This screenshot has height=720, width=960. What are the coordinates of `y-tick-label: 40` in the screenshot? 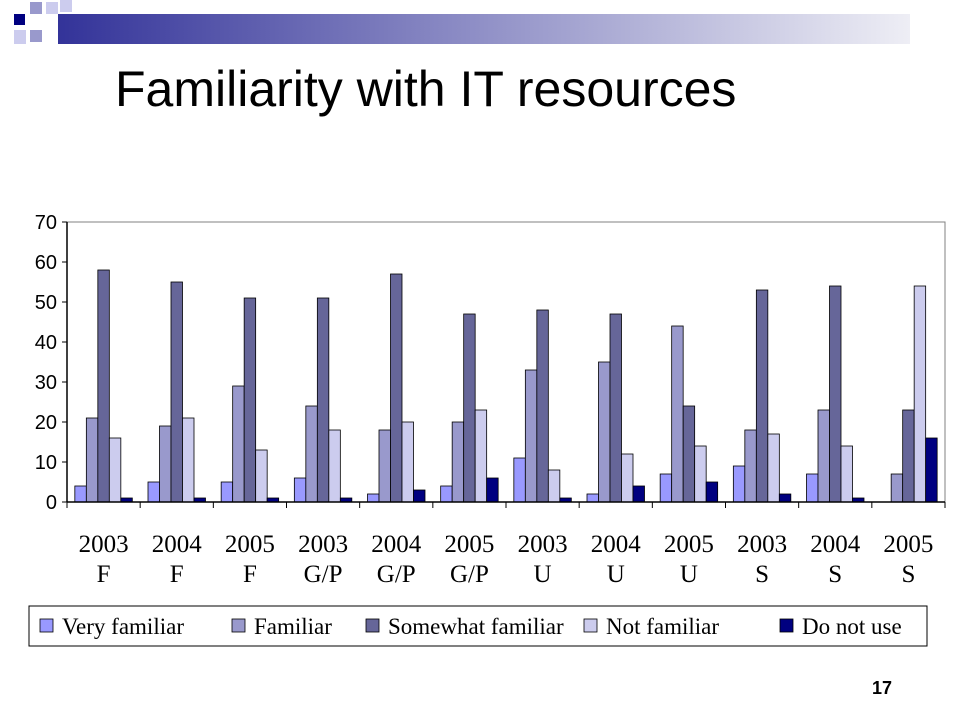 It's located at (46, 343).